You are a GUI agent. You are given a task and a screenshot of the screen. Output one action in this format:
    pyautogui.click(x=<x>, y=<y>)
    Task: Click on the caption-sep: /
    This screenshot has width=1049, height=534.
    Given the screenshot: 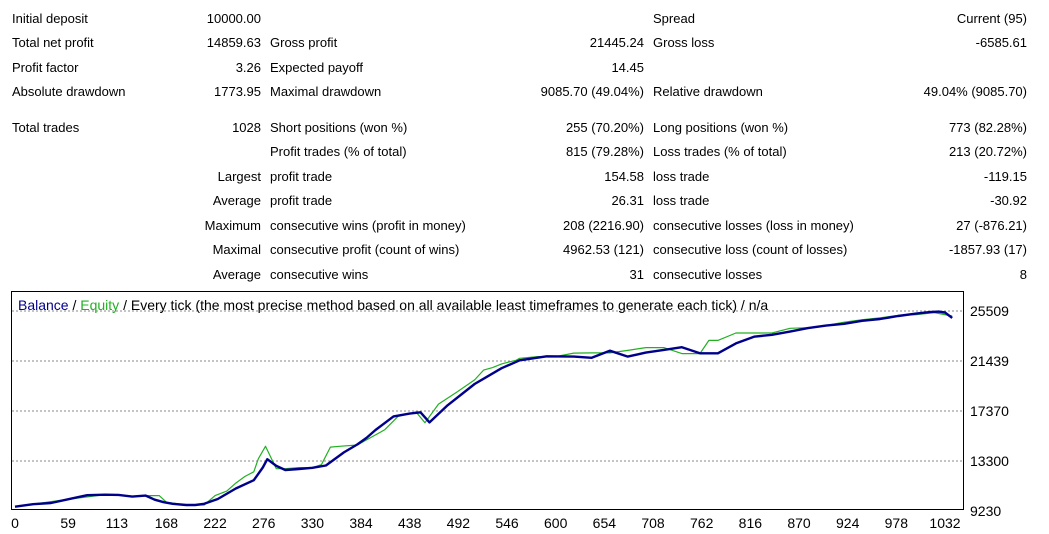 What is the action you would take?
    pyautogui.click(x=74, y=305)
    